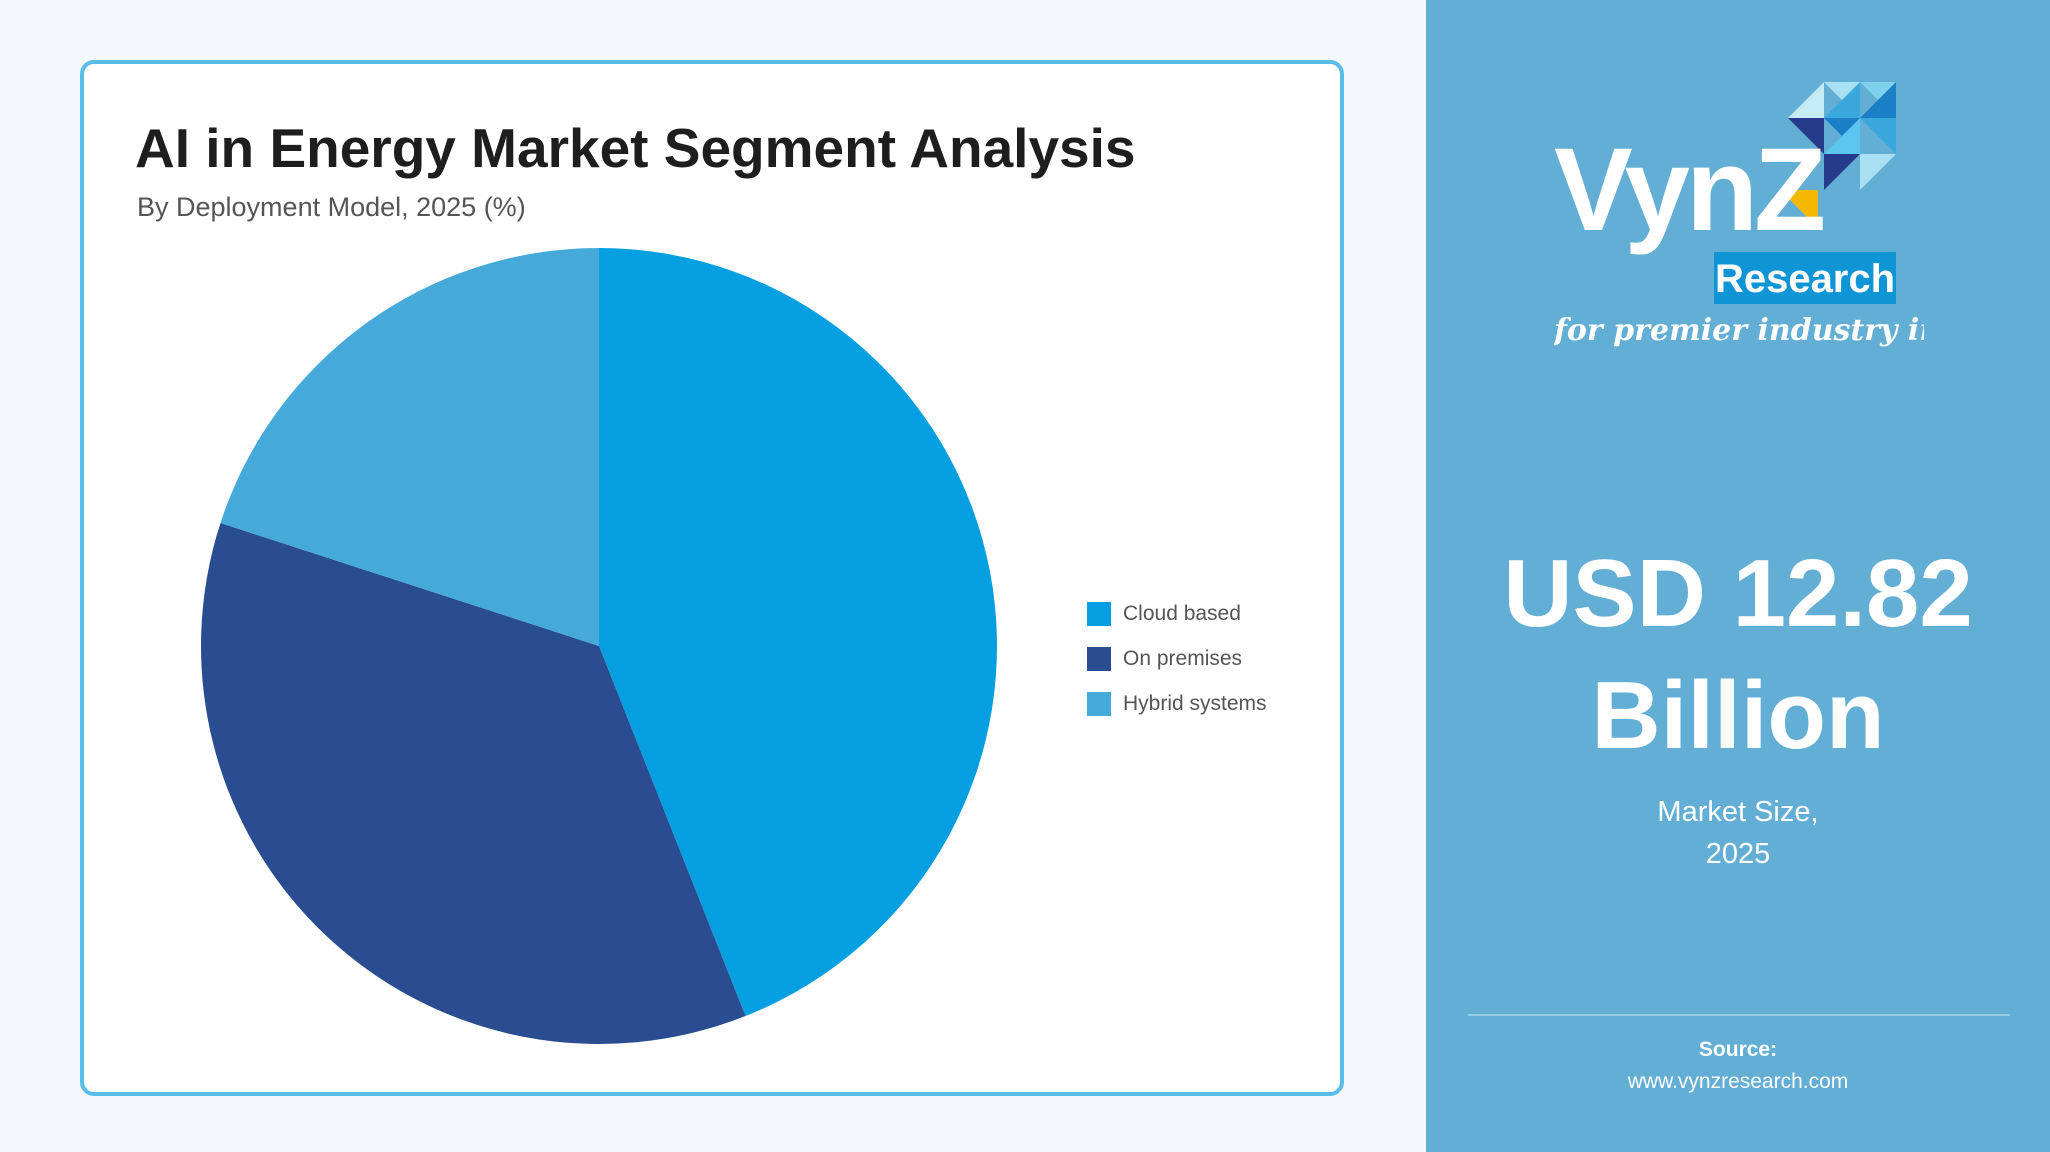  Describe the element at coordinates (1688, 190) in the screenshot. I see `logo-brand-text: VynZ` at that location.